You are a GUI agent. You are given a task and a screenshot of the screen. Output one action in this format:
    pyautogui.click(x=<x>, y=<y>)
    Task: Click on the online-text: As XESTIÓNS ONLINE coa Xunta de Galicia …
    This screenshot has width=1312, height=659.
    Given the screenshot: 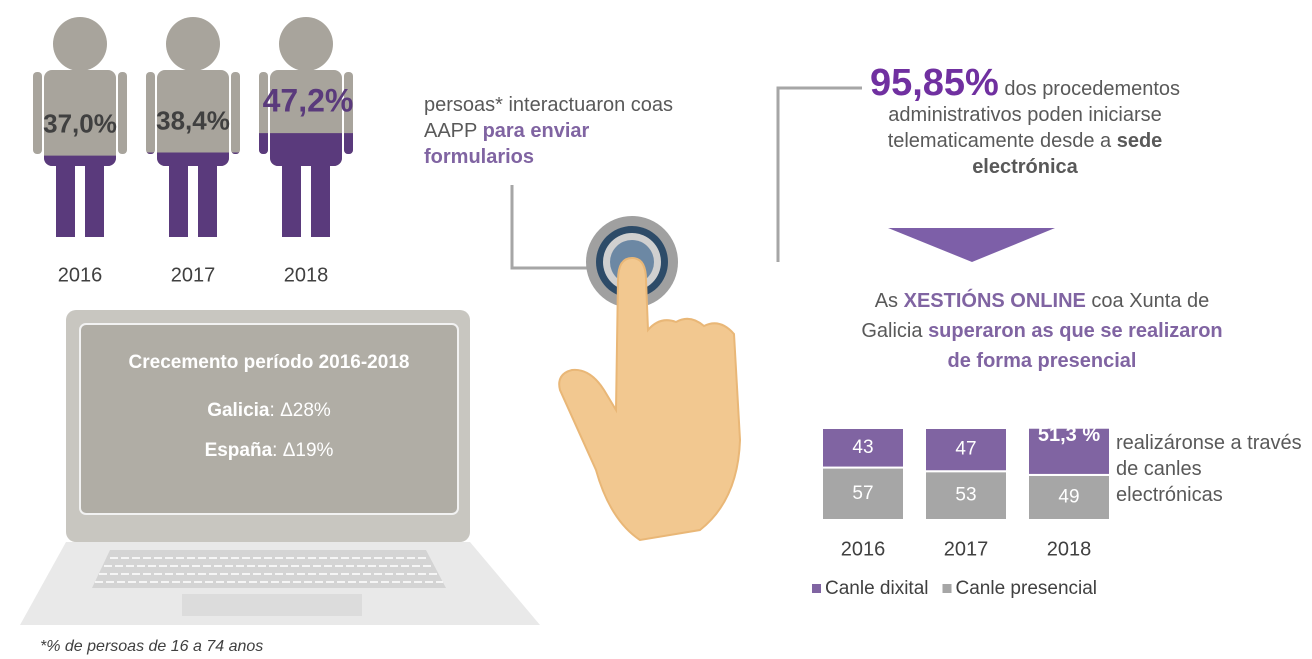 What is the action you would take?
    pyautogui.click(x=1042, y=331)
    